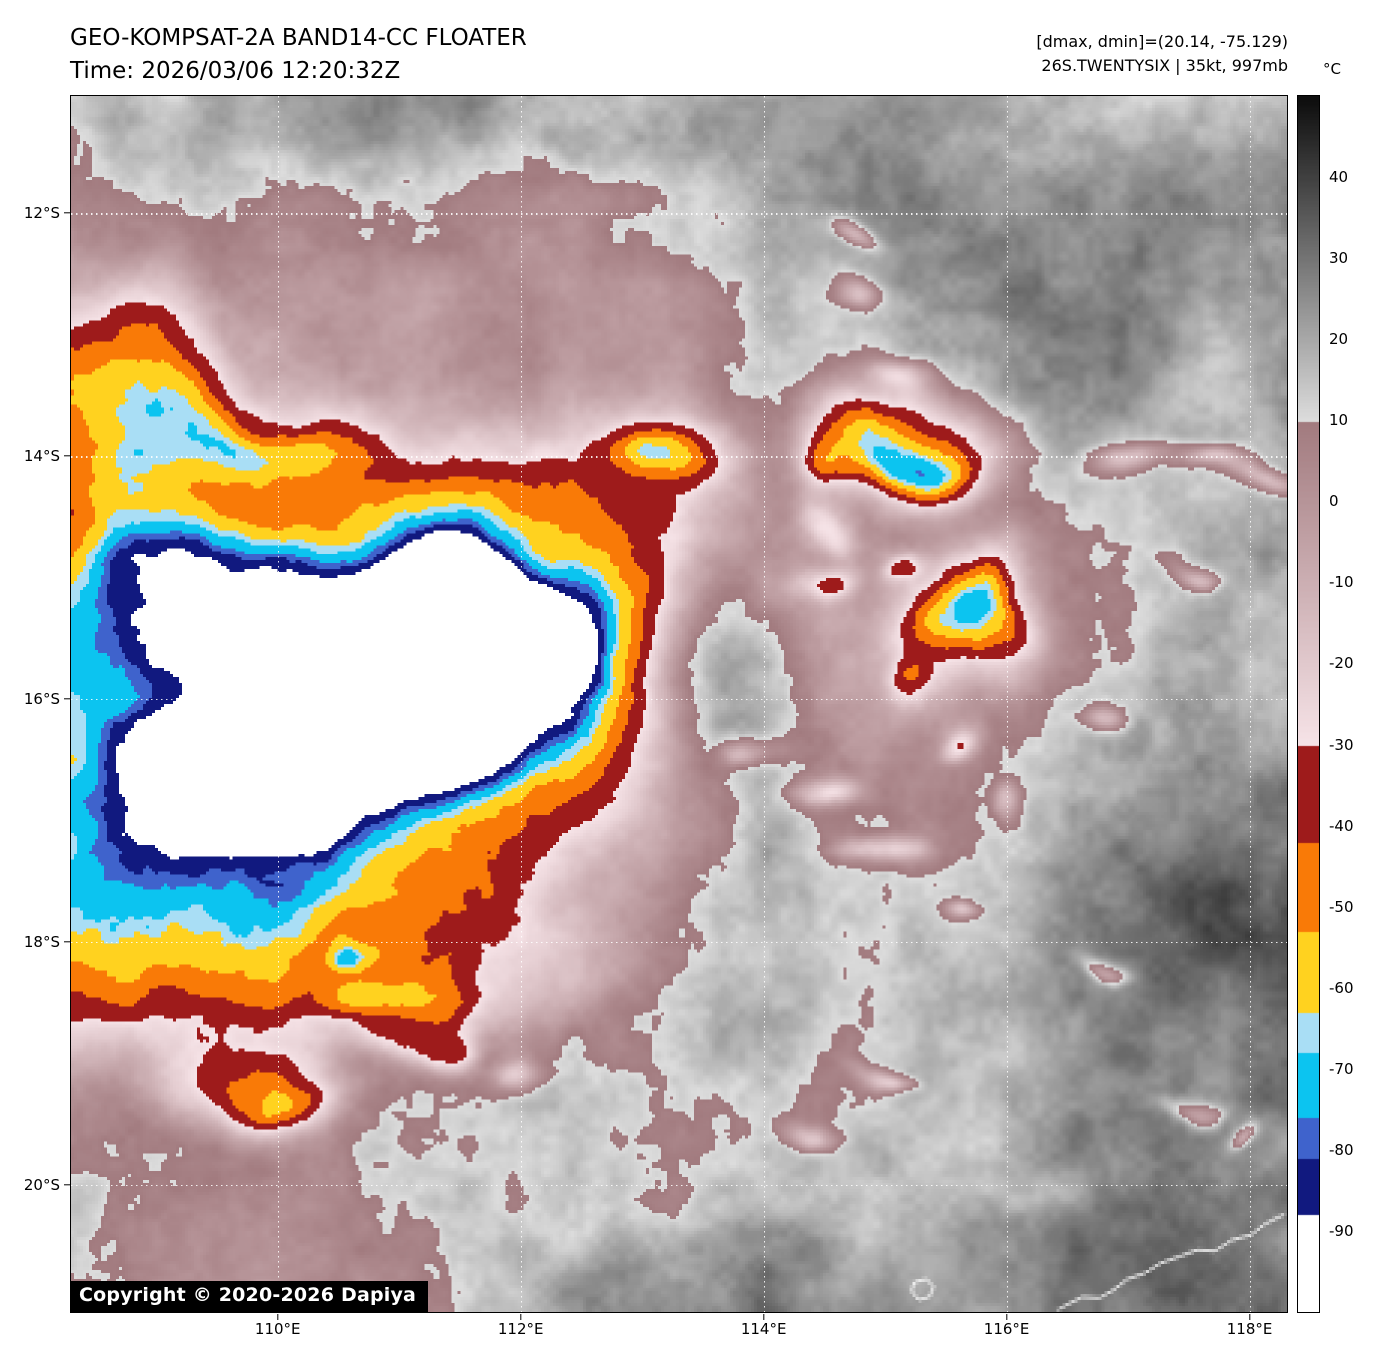 The height and width of the screenshot is (1359, 1388). What do you see at coordinates (1341, 1149) in the screenshot?
I see `colorbar-tick-label: -80` at bounding box center [1341, 1149].